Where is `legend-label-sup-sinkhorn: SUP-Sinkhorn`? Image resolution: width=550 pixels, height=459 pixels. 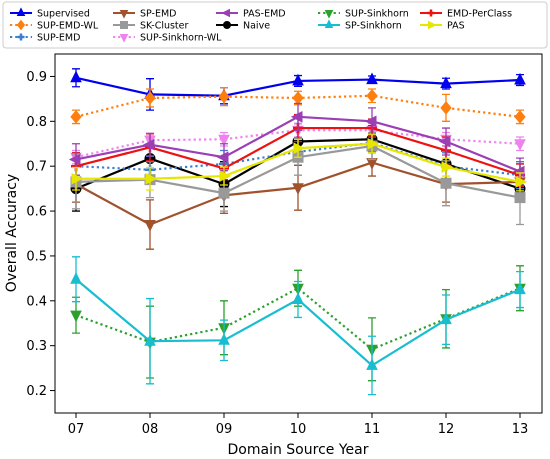
legend-label-sup-sinkhorn: SUP-Sinkhorn is located at coordinates (377, 14).